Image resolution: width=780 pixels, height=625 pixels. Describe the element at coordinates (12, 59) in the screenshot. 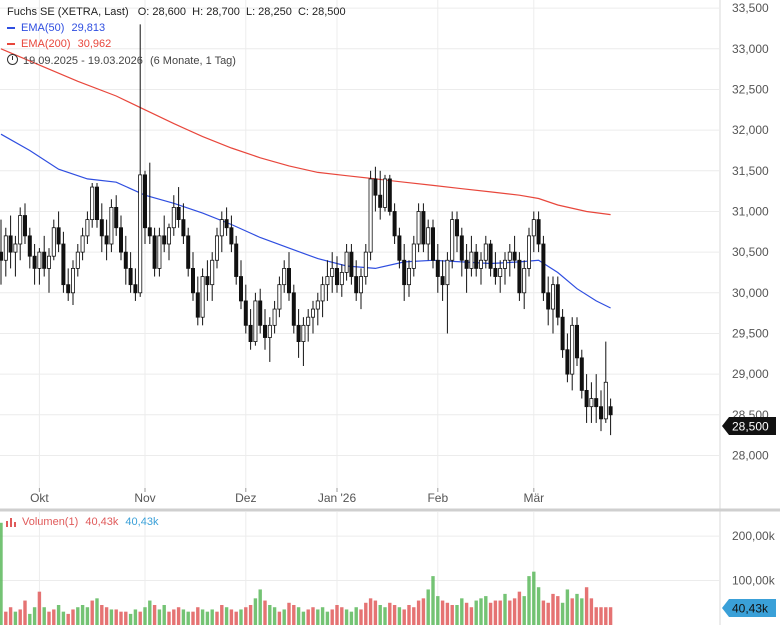

I see `clock-icon` at that location.